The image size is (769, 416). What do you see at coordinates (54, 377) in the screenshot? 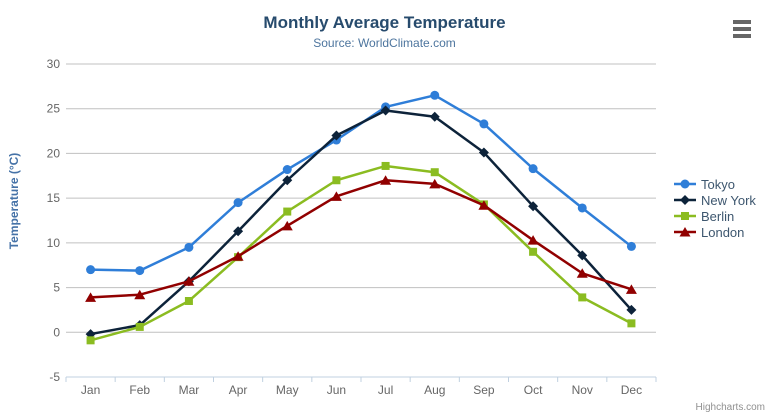
I see `yaxis-tick-label: -5` at bounding box center [54, 377].